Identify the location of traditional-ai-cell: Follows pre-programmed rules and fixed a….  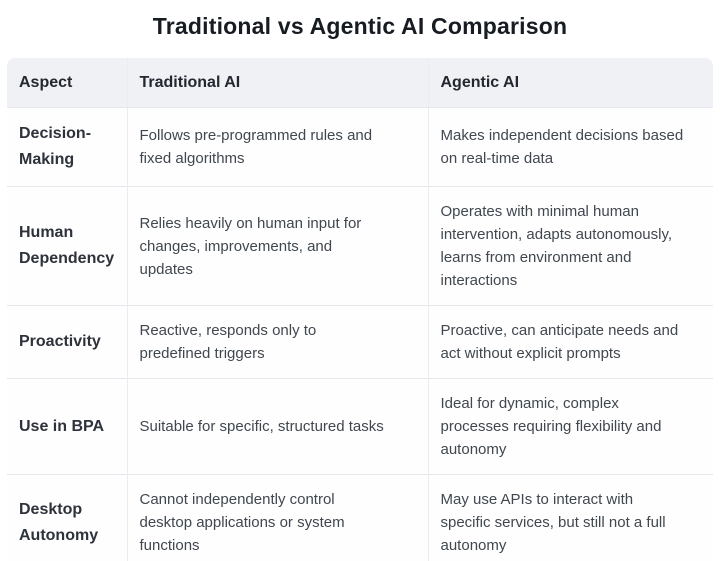
(277, 147).